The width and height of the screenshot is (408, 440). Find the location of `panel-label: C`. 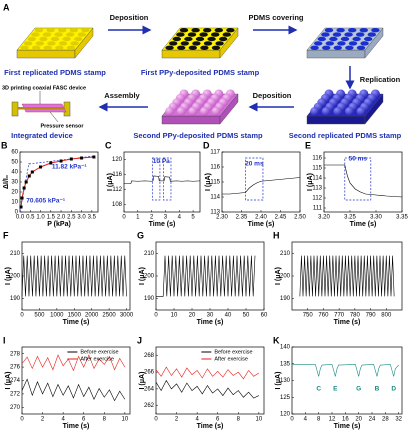

panel-label: C is located at coordinates (108, 145).